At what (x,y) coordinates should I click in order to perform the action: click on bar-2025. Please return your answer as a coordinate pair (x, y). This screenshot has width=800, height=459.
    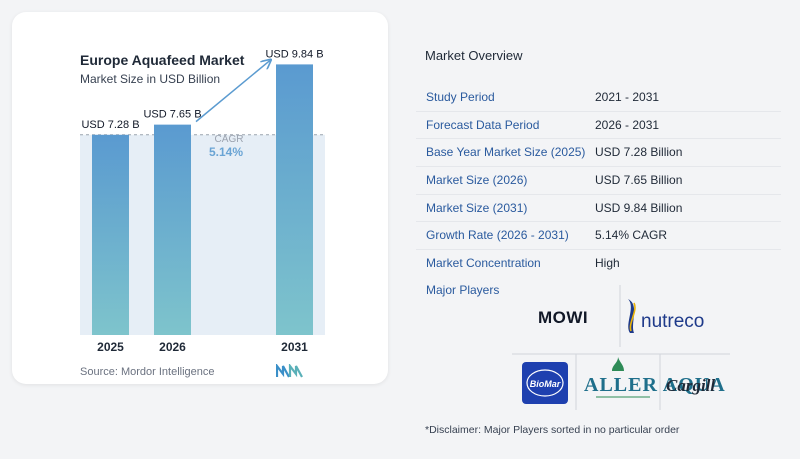
    Looking at the image, I should click on (110, 234).